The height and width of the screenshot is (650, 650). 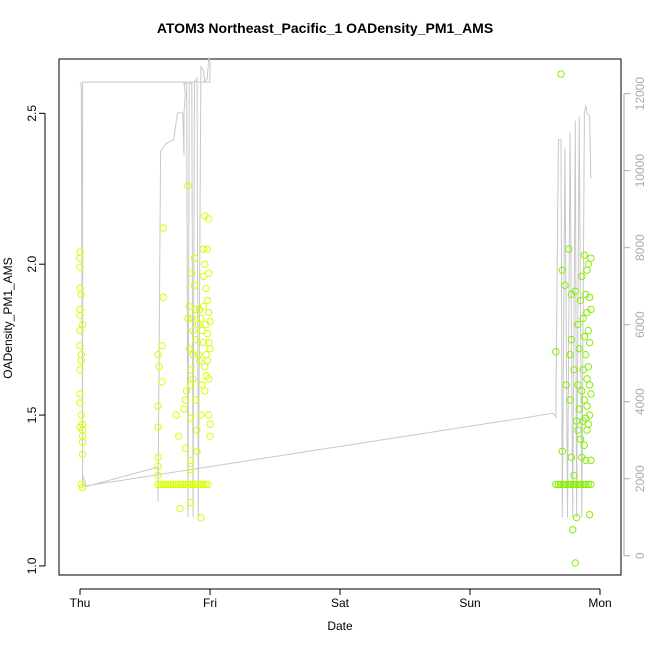 What do you see at coordinates (340, 626) in the screenshot?
I see `x-axis-label: Date` at bounding box center [340, 626].